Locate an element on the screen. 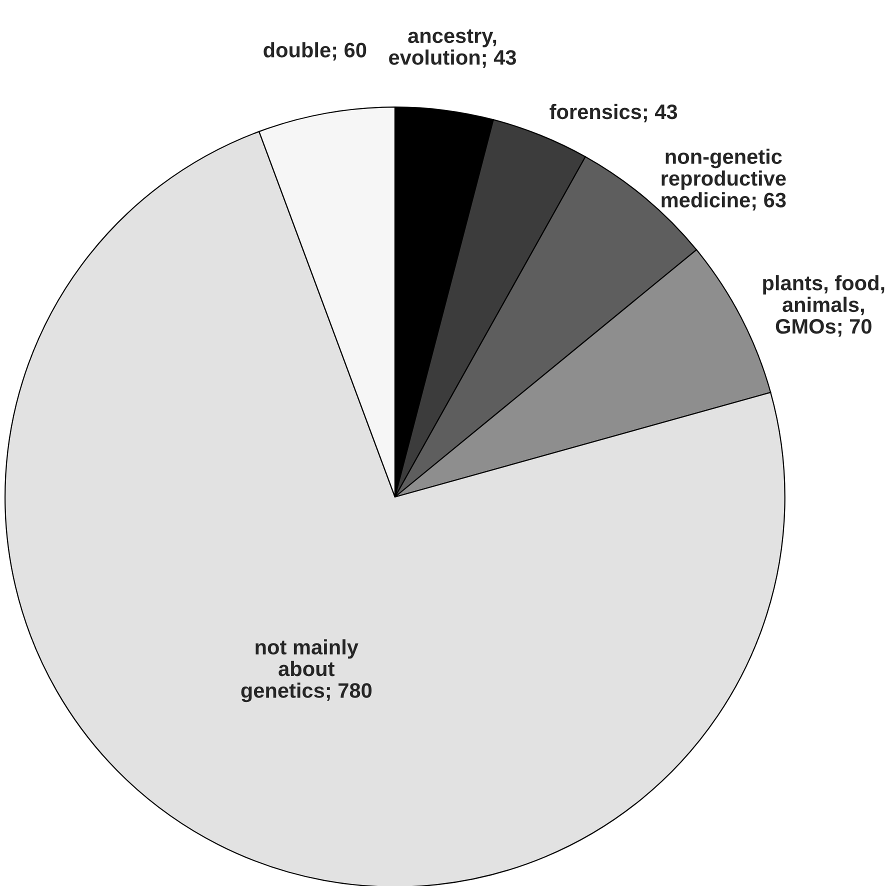  slice-label: double; 60 is located at coordinates (315, 51).